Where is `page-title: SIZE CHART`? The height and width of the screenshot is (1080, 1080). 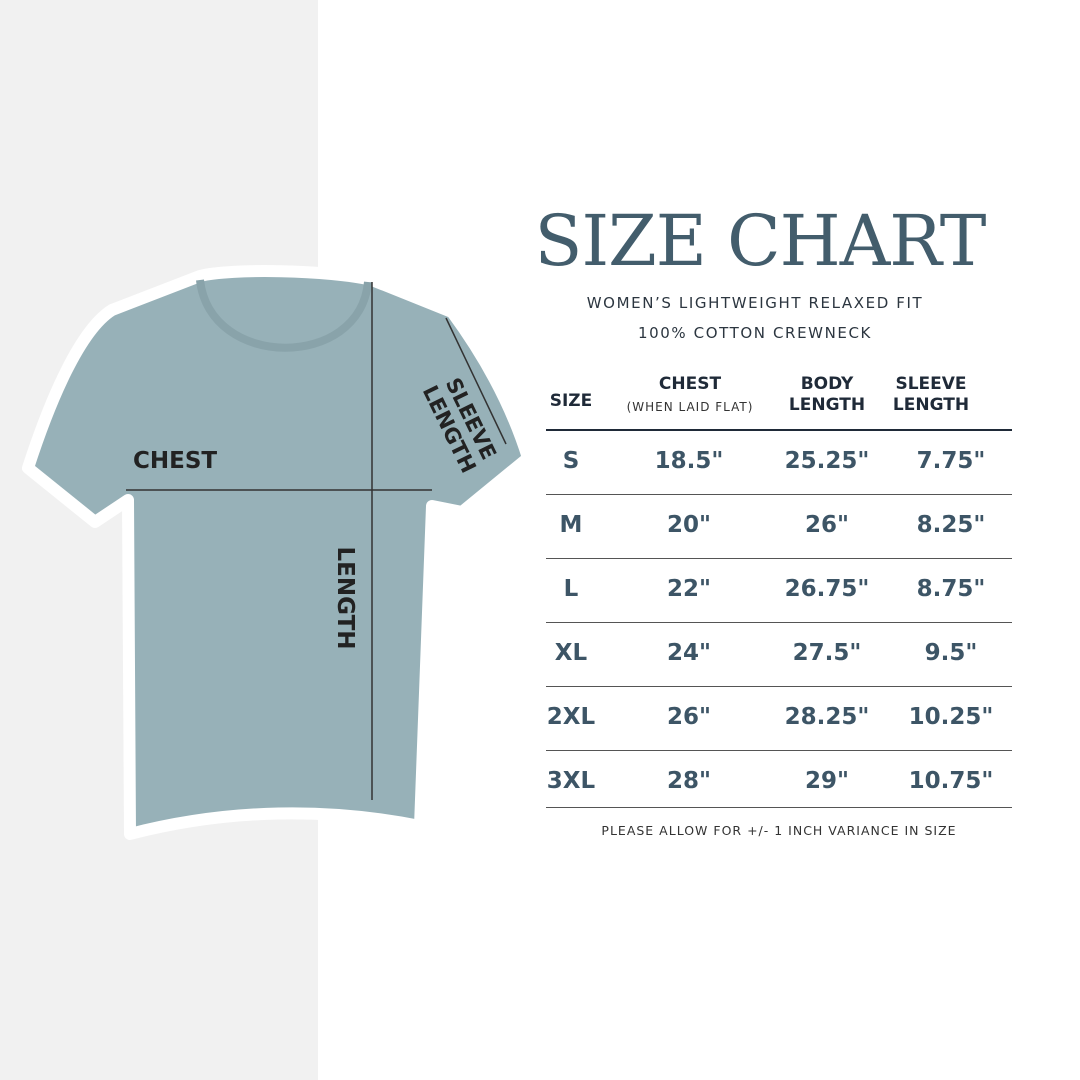
page-title: SIZE CHART is located at coordinates (760, 241).